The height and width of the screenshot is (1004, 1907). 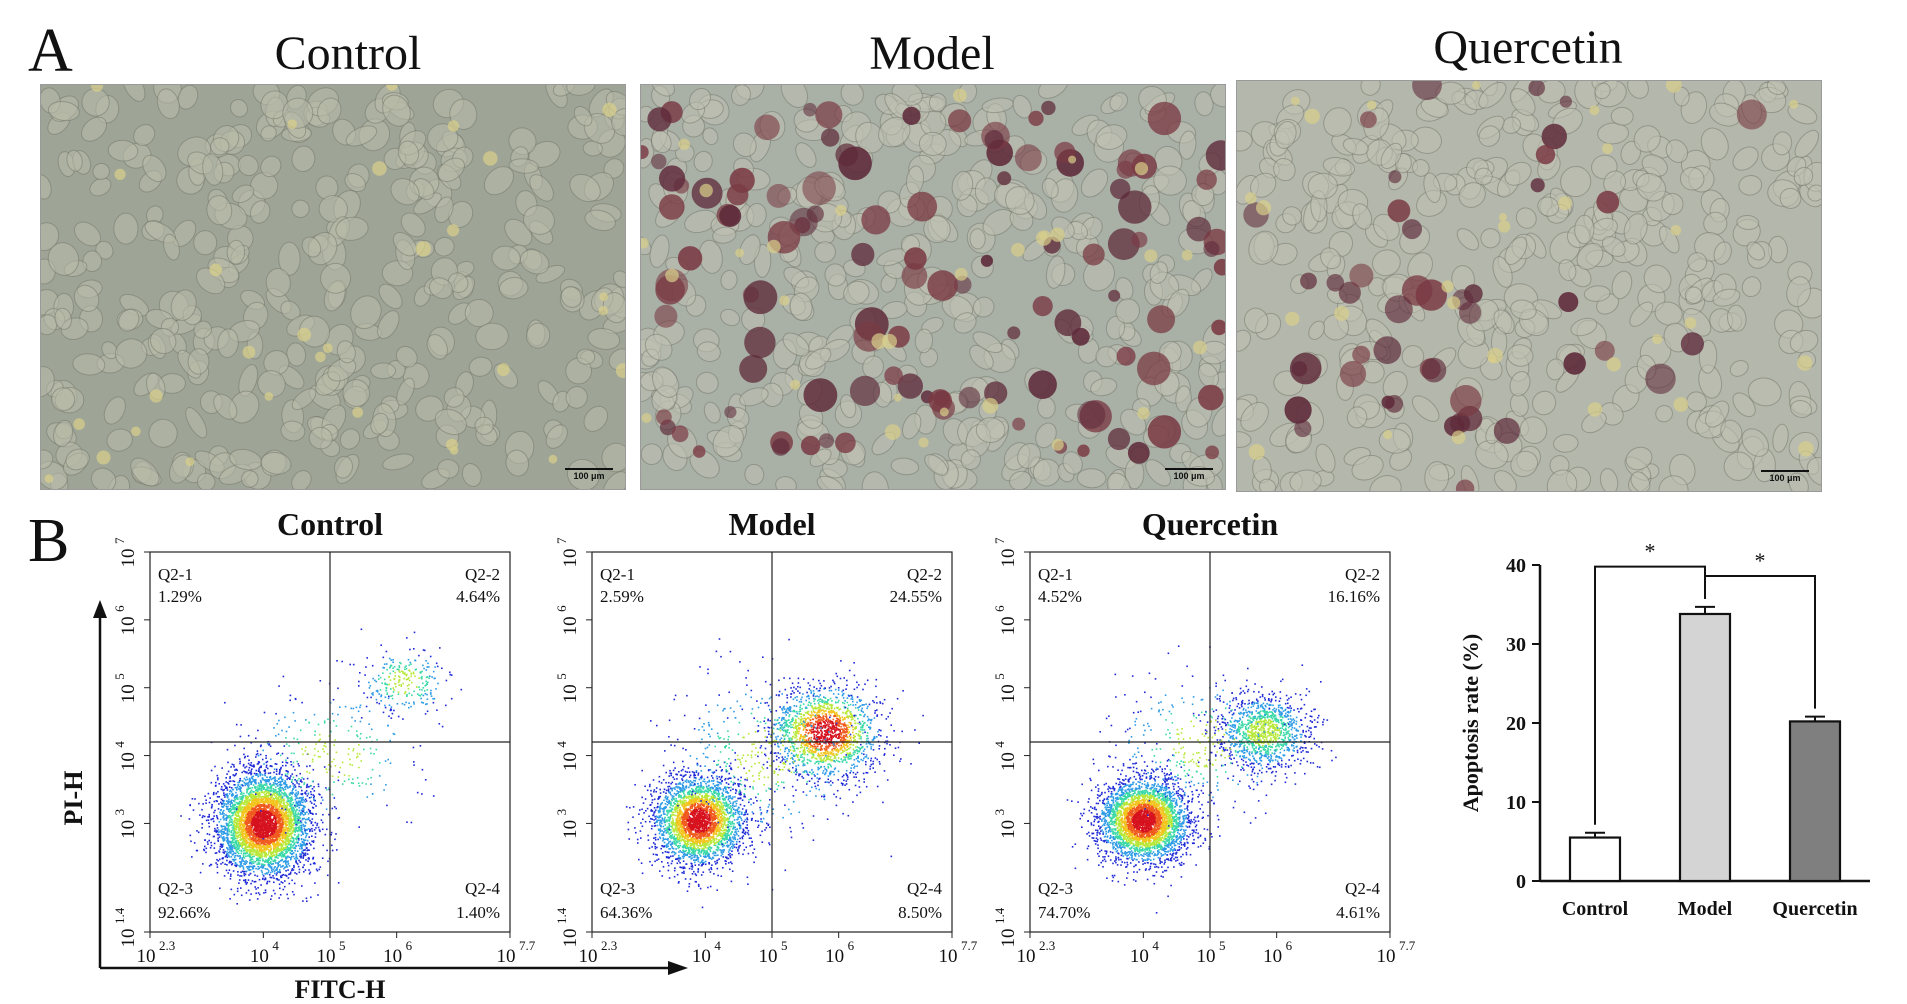 I want to click on scale-bar: 100 μm, so click(x=1189, y=474).